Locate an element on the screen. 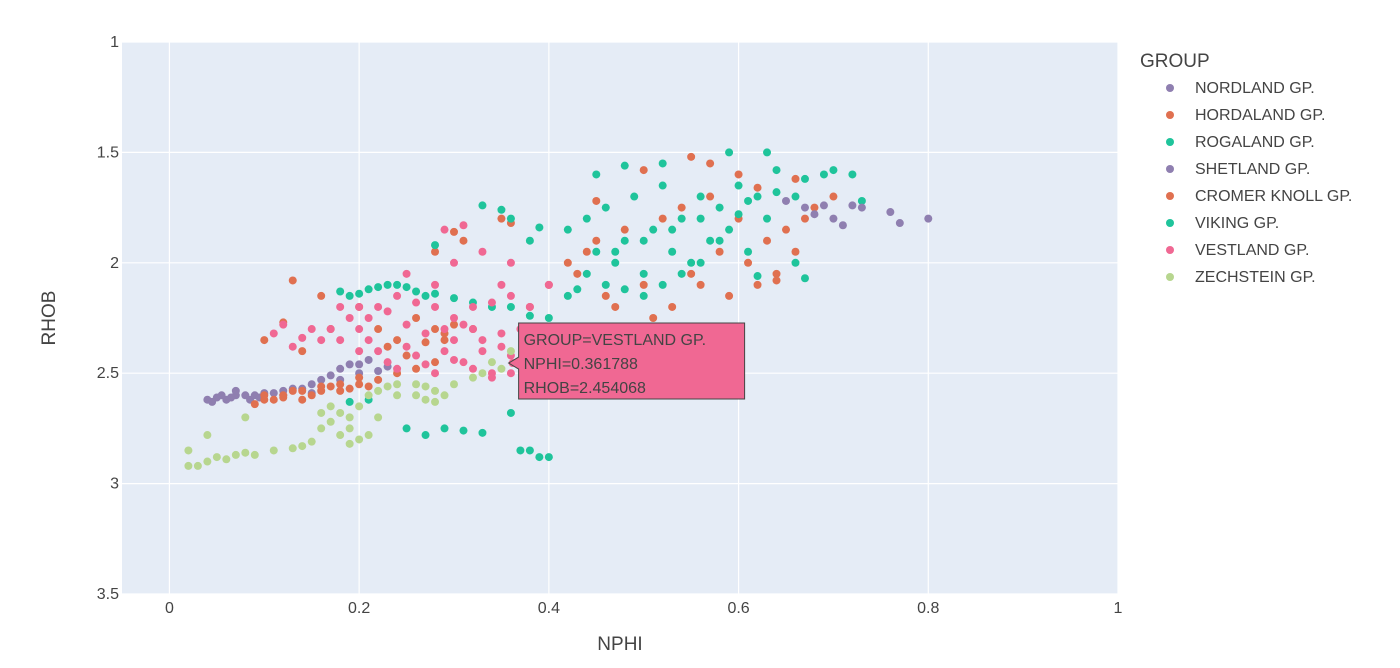  legend-item-label: CROMER KNOLL GP. is located at coordinates (1273, 196).